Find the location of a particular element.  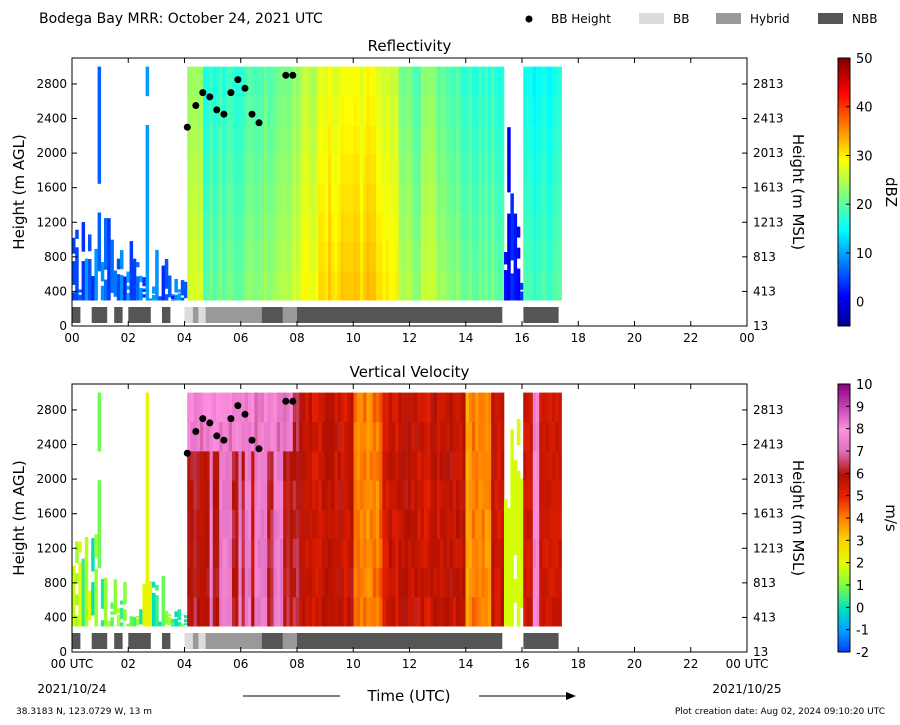

x-tick-label: 02 is located at coordinates (128, 664).